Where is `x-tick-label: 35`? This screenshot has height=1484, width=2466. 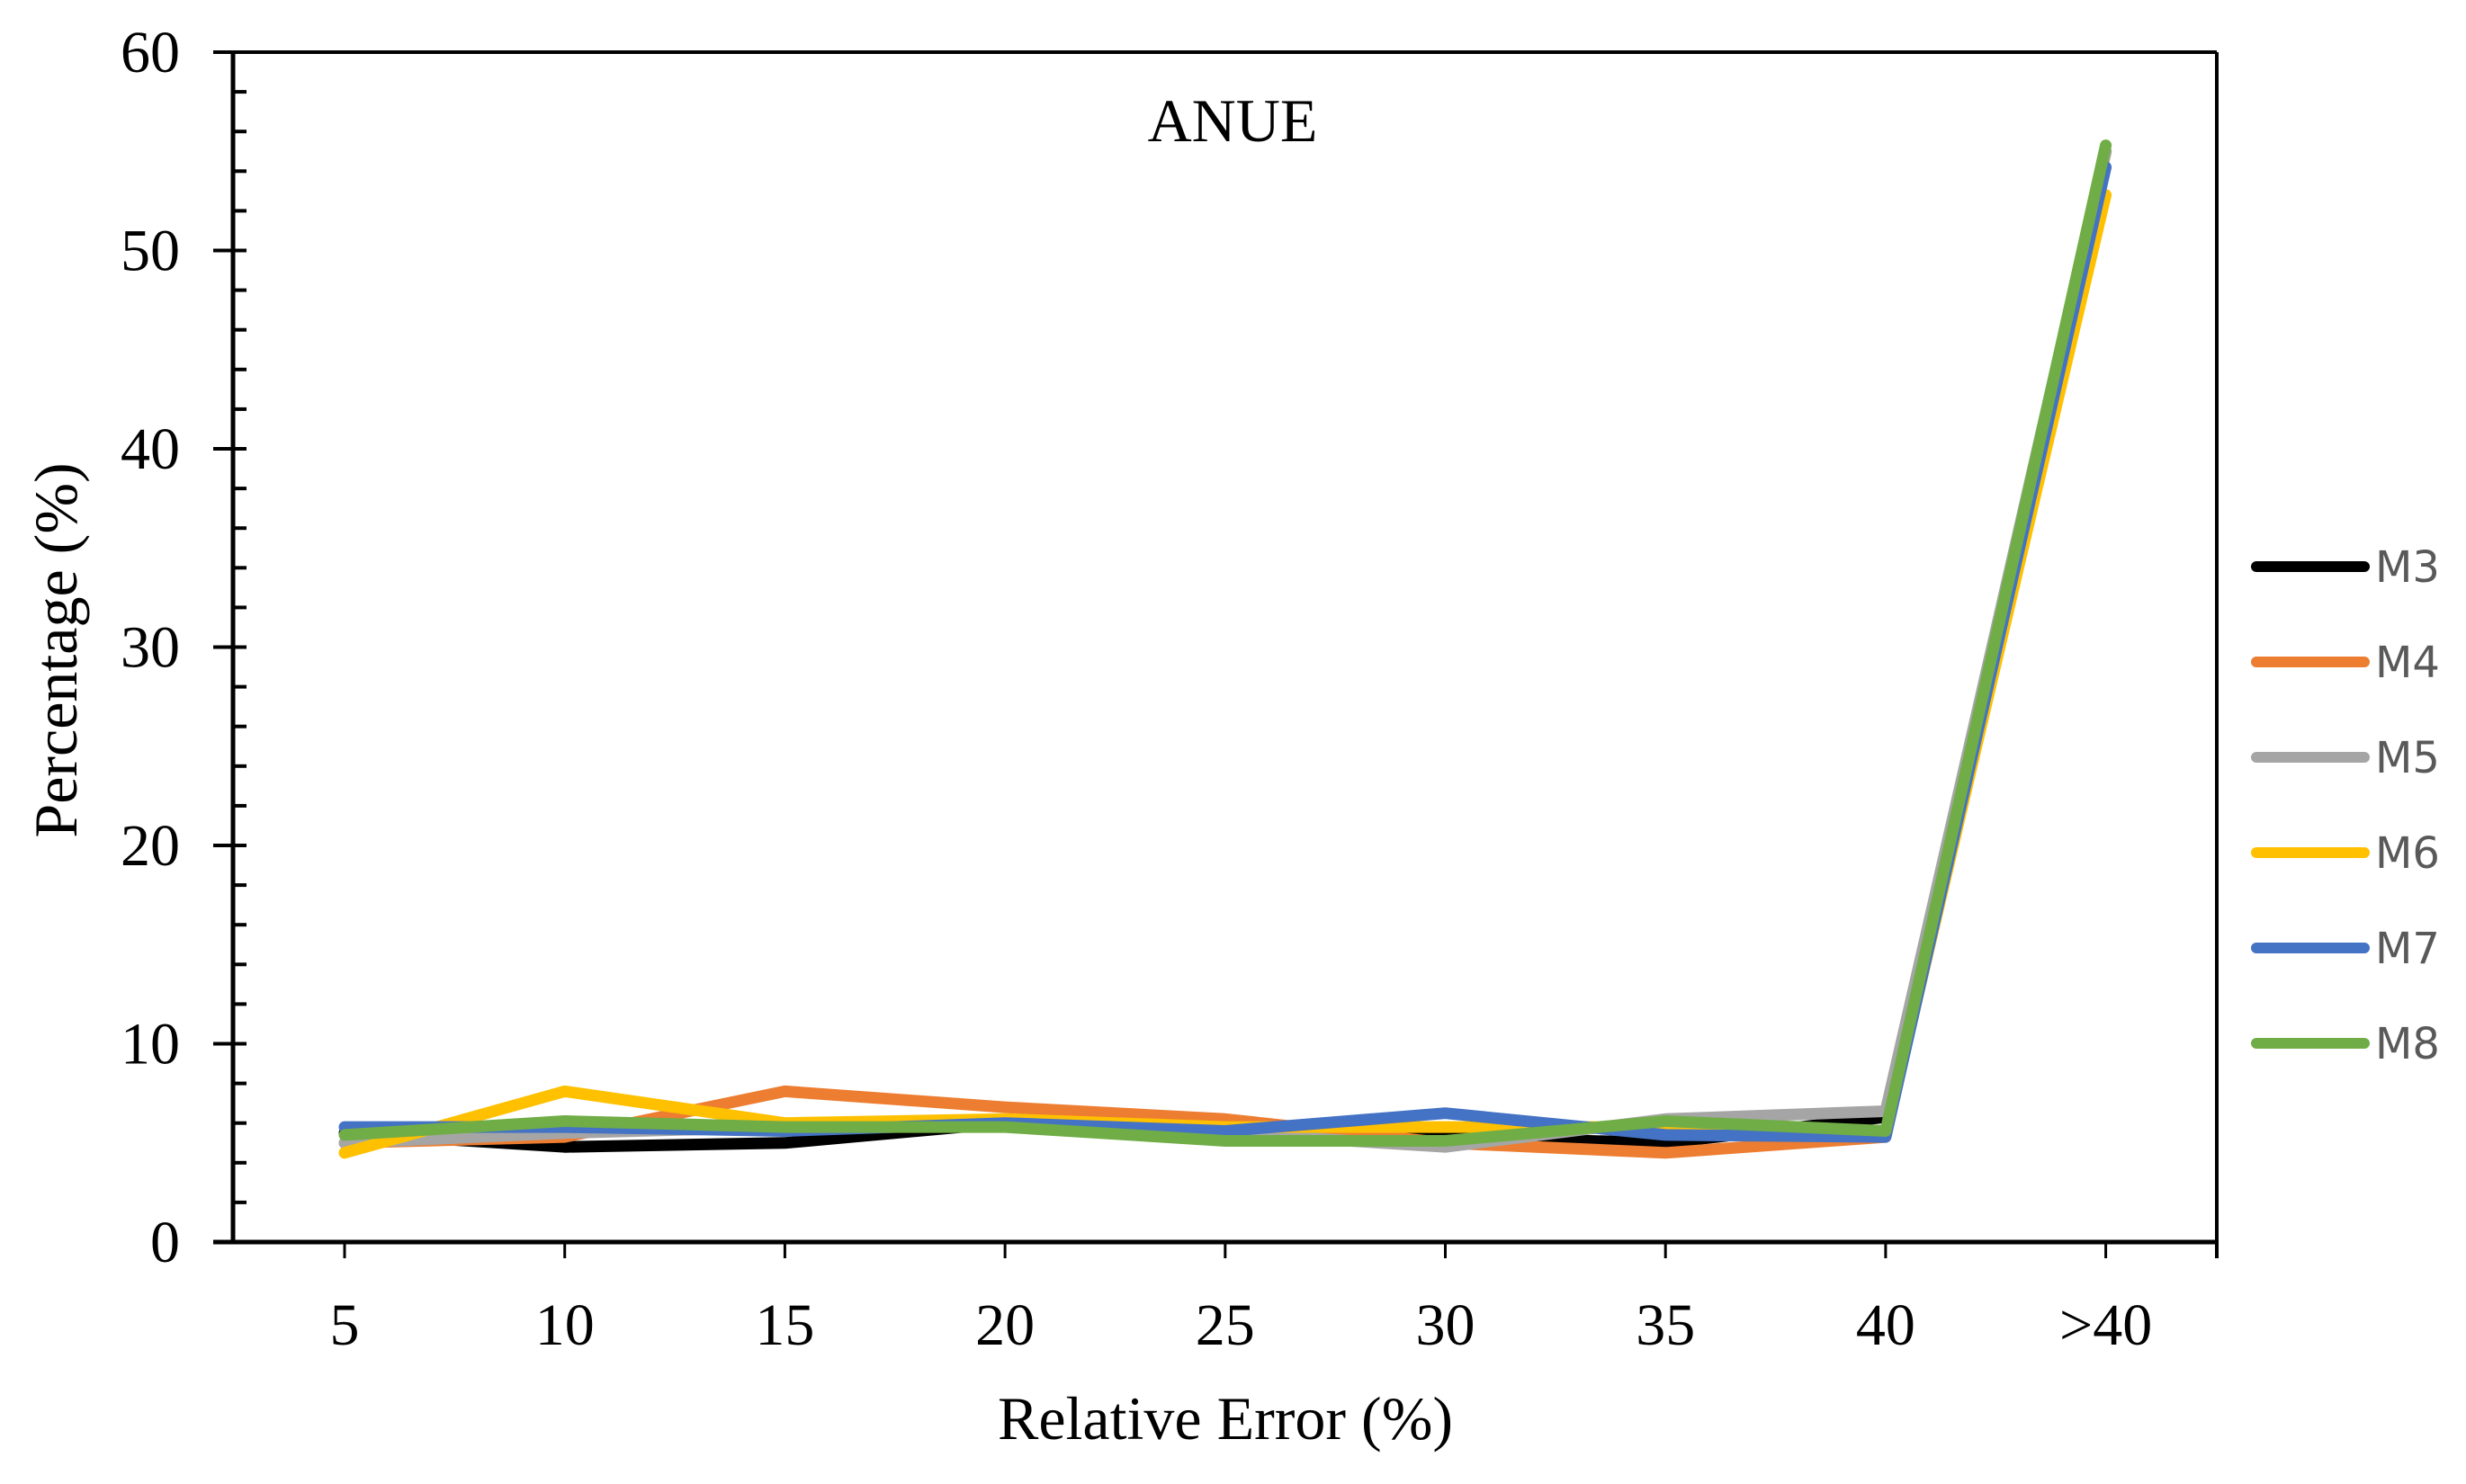 x-tick-label: 35 is located at coordinates (1666, 1325).